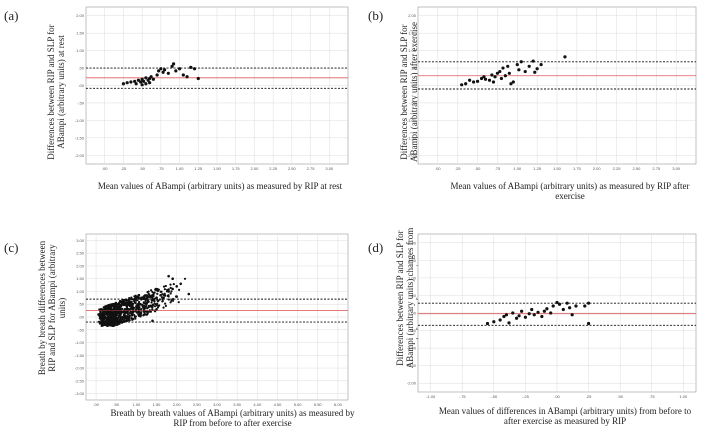  Describe the element at coordinates (557, 168) in the screenshot. I see `x-tick-label: 1.50` at that location.